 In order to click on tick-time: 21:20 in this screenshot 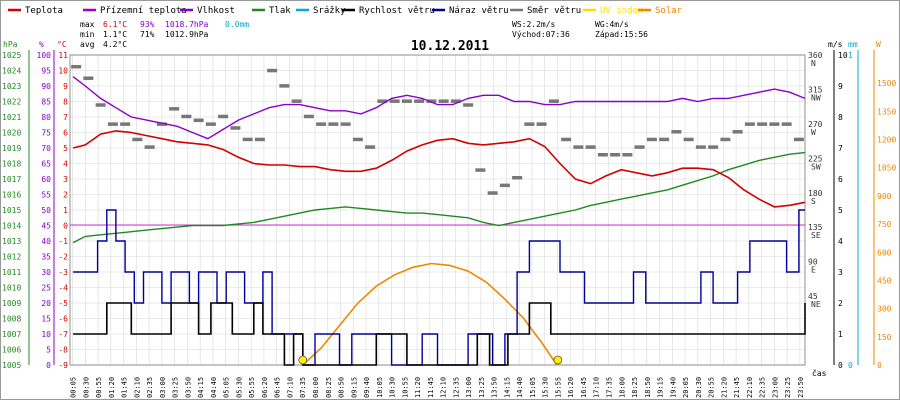, I will do `click(724, 387)`.